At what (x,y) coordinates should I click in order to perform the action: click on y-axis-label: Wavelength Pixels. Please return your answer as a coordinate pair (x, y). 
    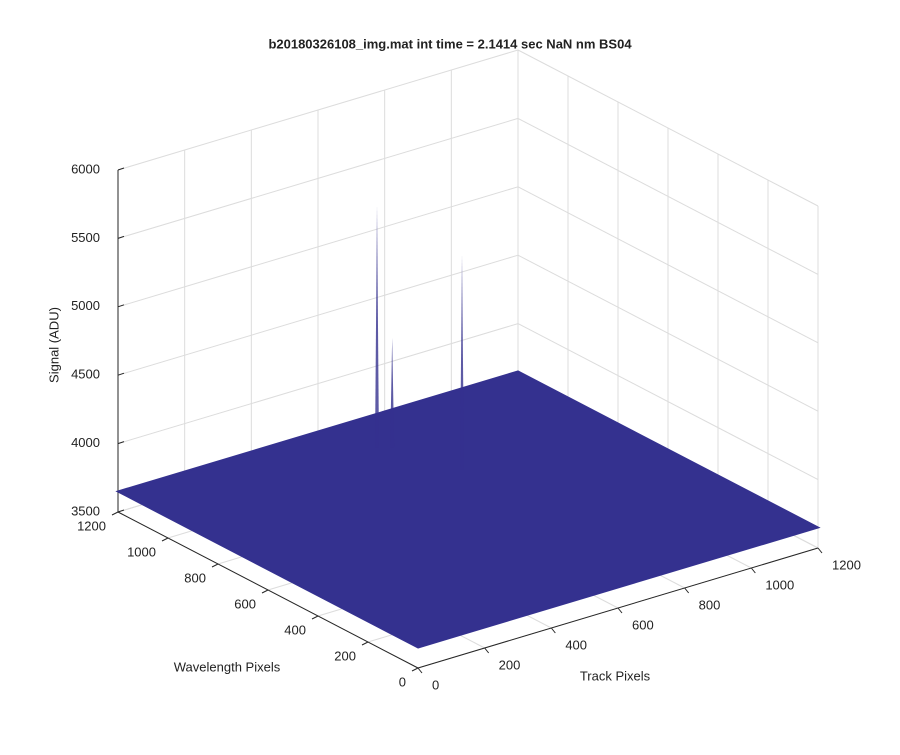
    Looking at the image, I should click on (227, 666).